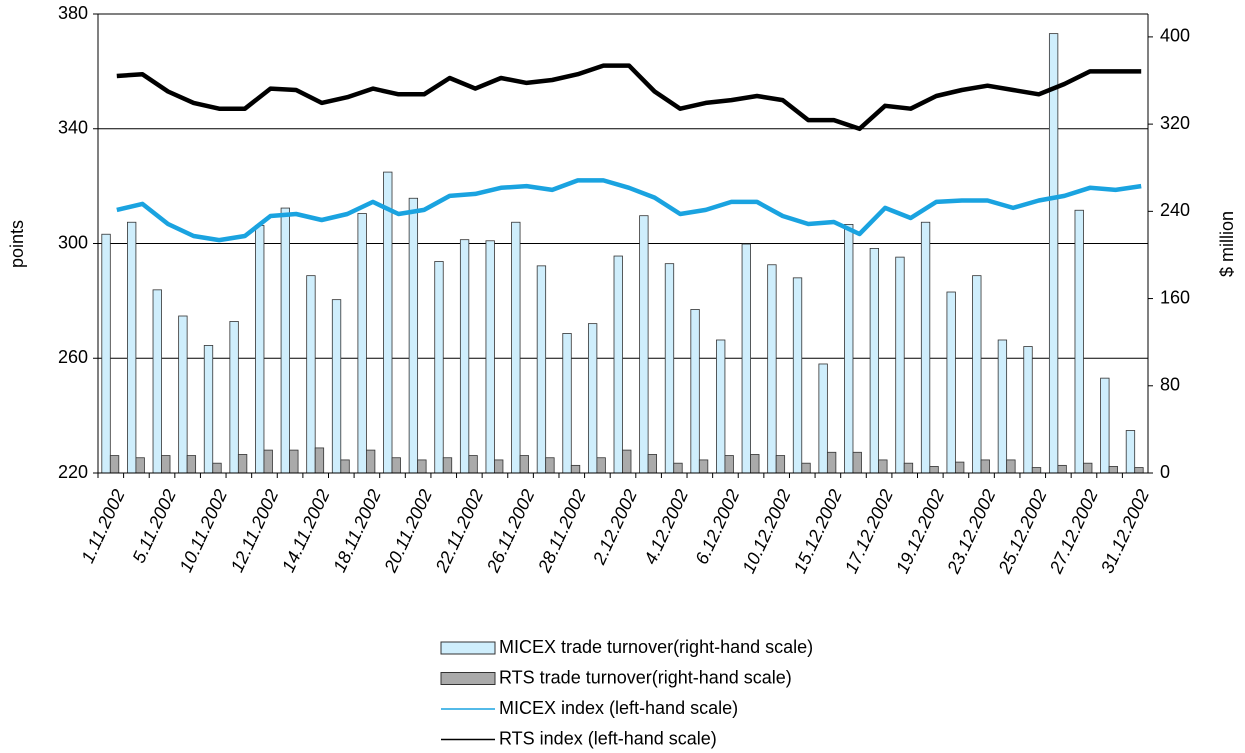 The image size is (1245, 753). I want to click on line-series, so click(629, 210).